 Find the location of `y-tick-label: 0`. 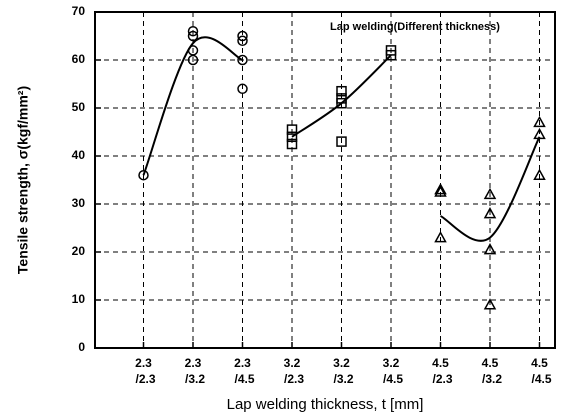

y-tick-label: 0 is located at coordinates (81, 347).